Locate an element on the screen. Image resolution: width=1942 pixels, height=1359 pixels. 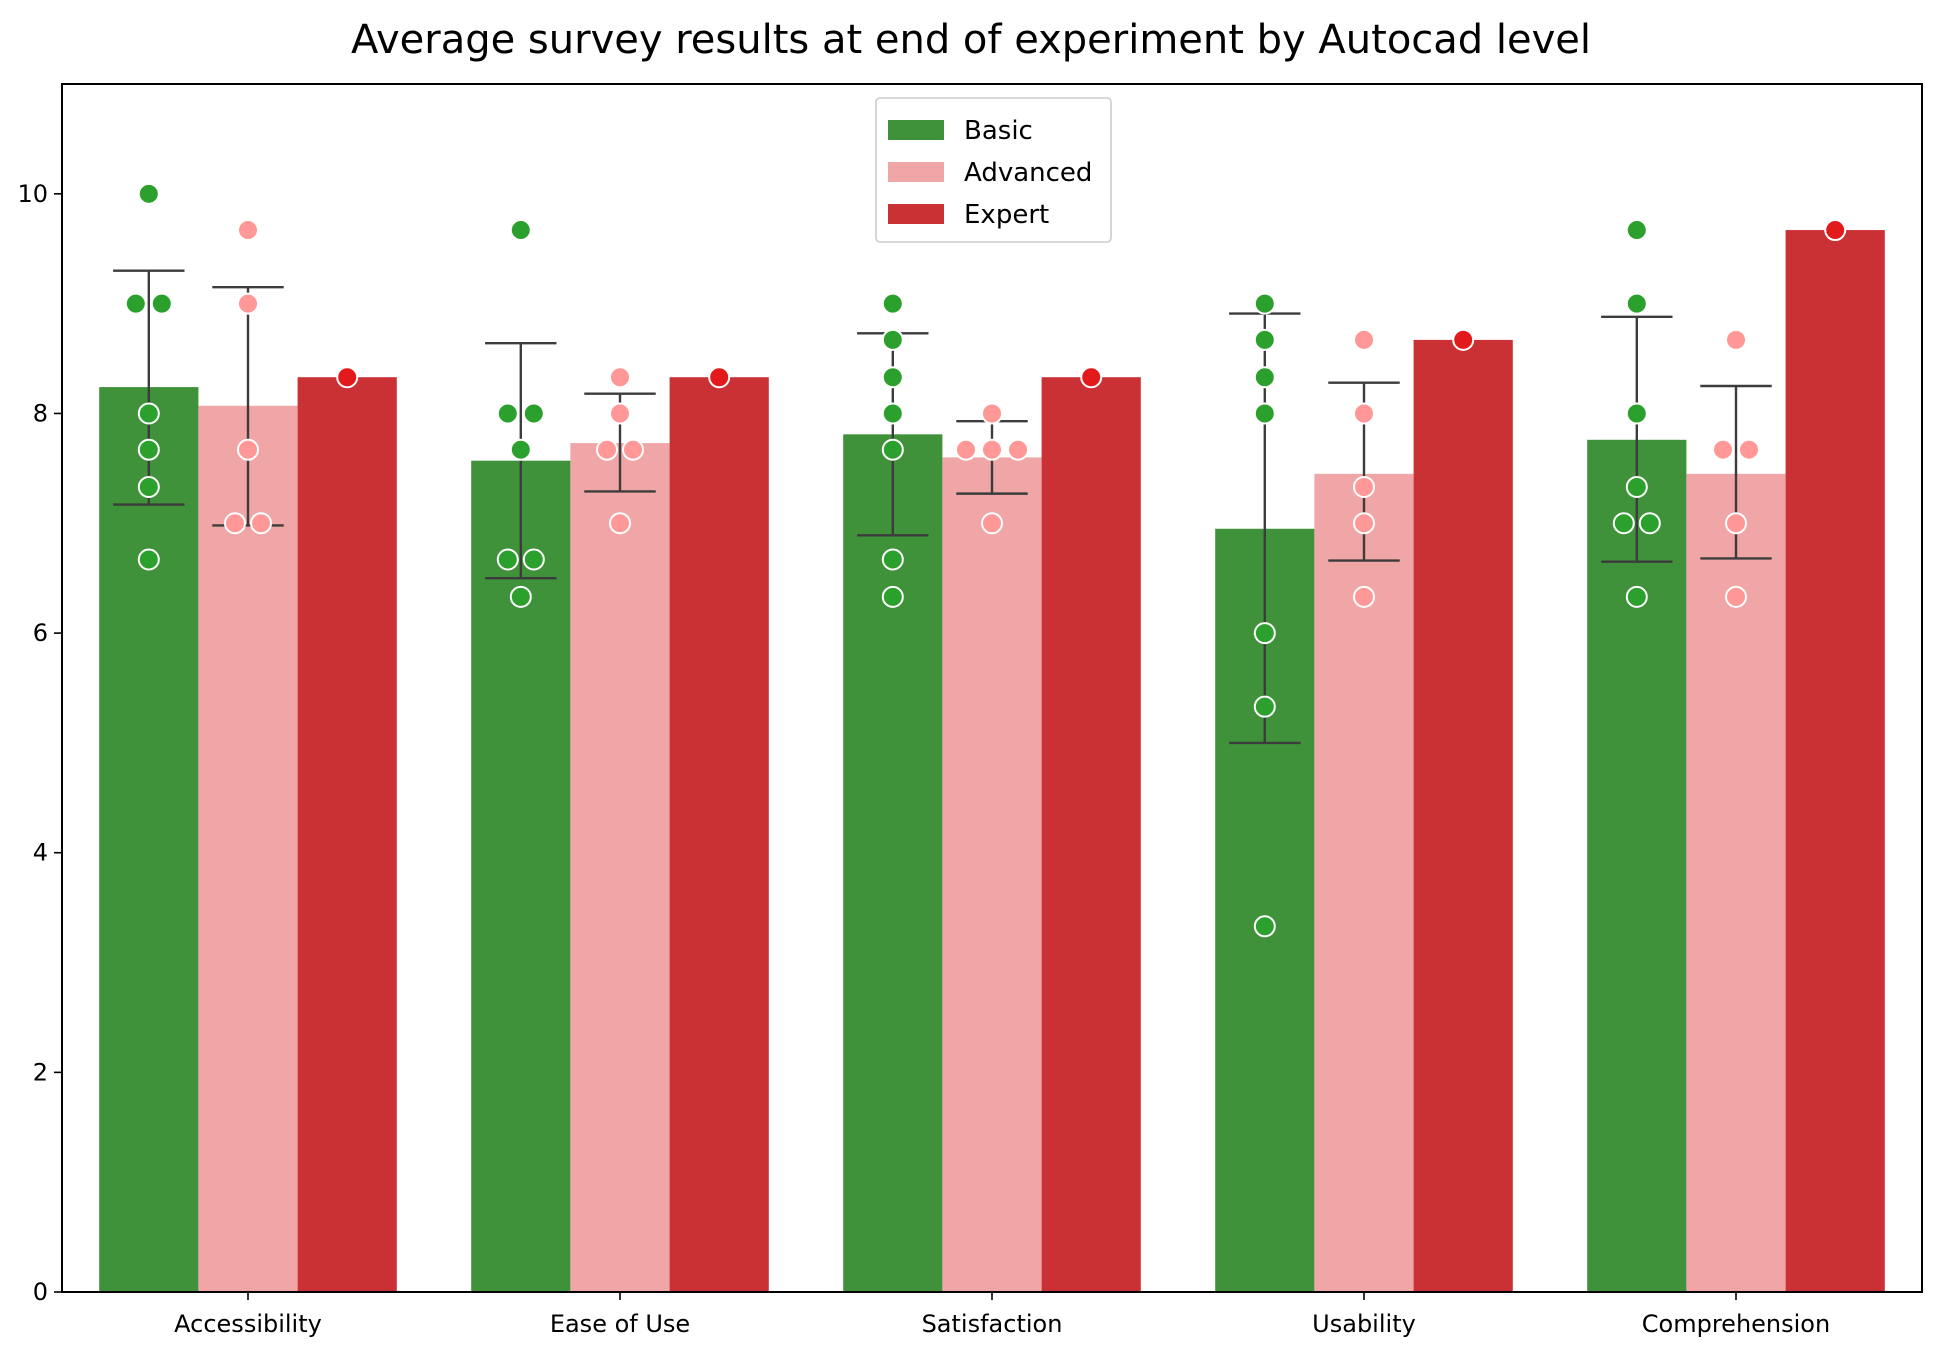
y-tick-label: 10 is located at coordinates (32, 194).